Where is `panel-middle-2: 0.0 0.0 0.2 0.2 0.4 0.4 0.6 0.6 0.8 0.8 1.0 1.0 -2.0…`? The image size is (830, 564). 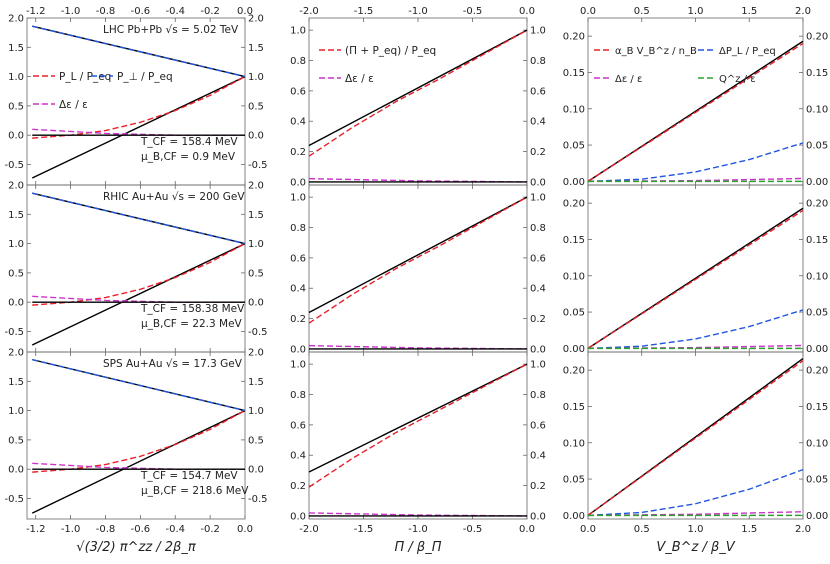
panel-middle-2: 0.0 0.0 0.2 0.2 0.4 0.4 0.6 0.6 0.8 0.8 1.0 1.0 -2.0… is located at coordinates (418, 443).